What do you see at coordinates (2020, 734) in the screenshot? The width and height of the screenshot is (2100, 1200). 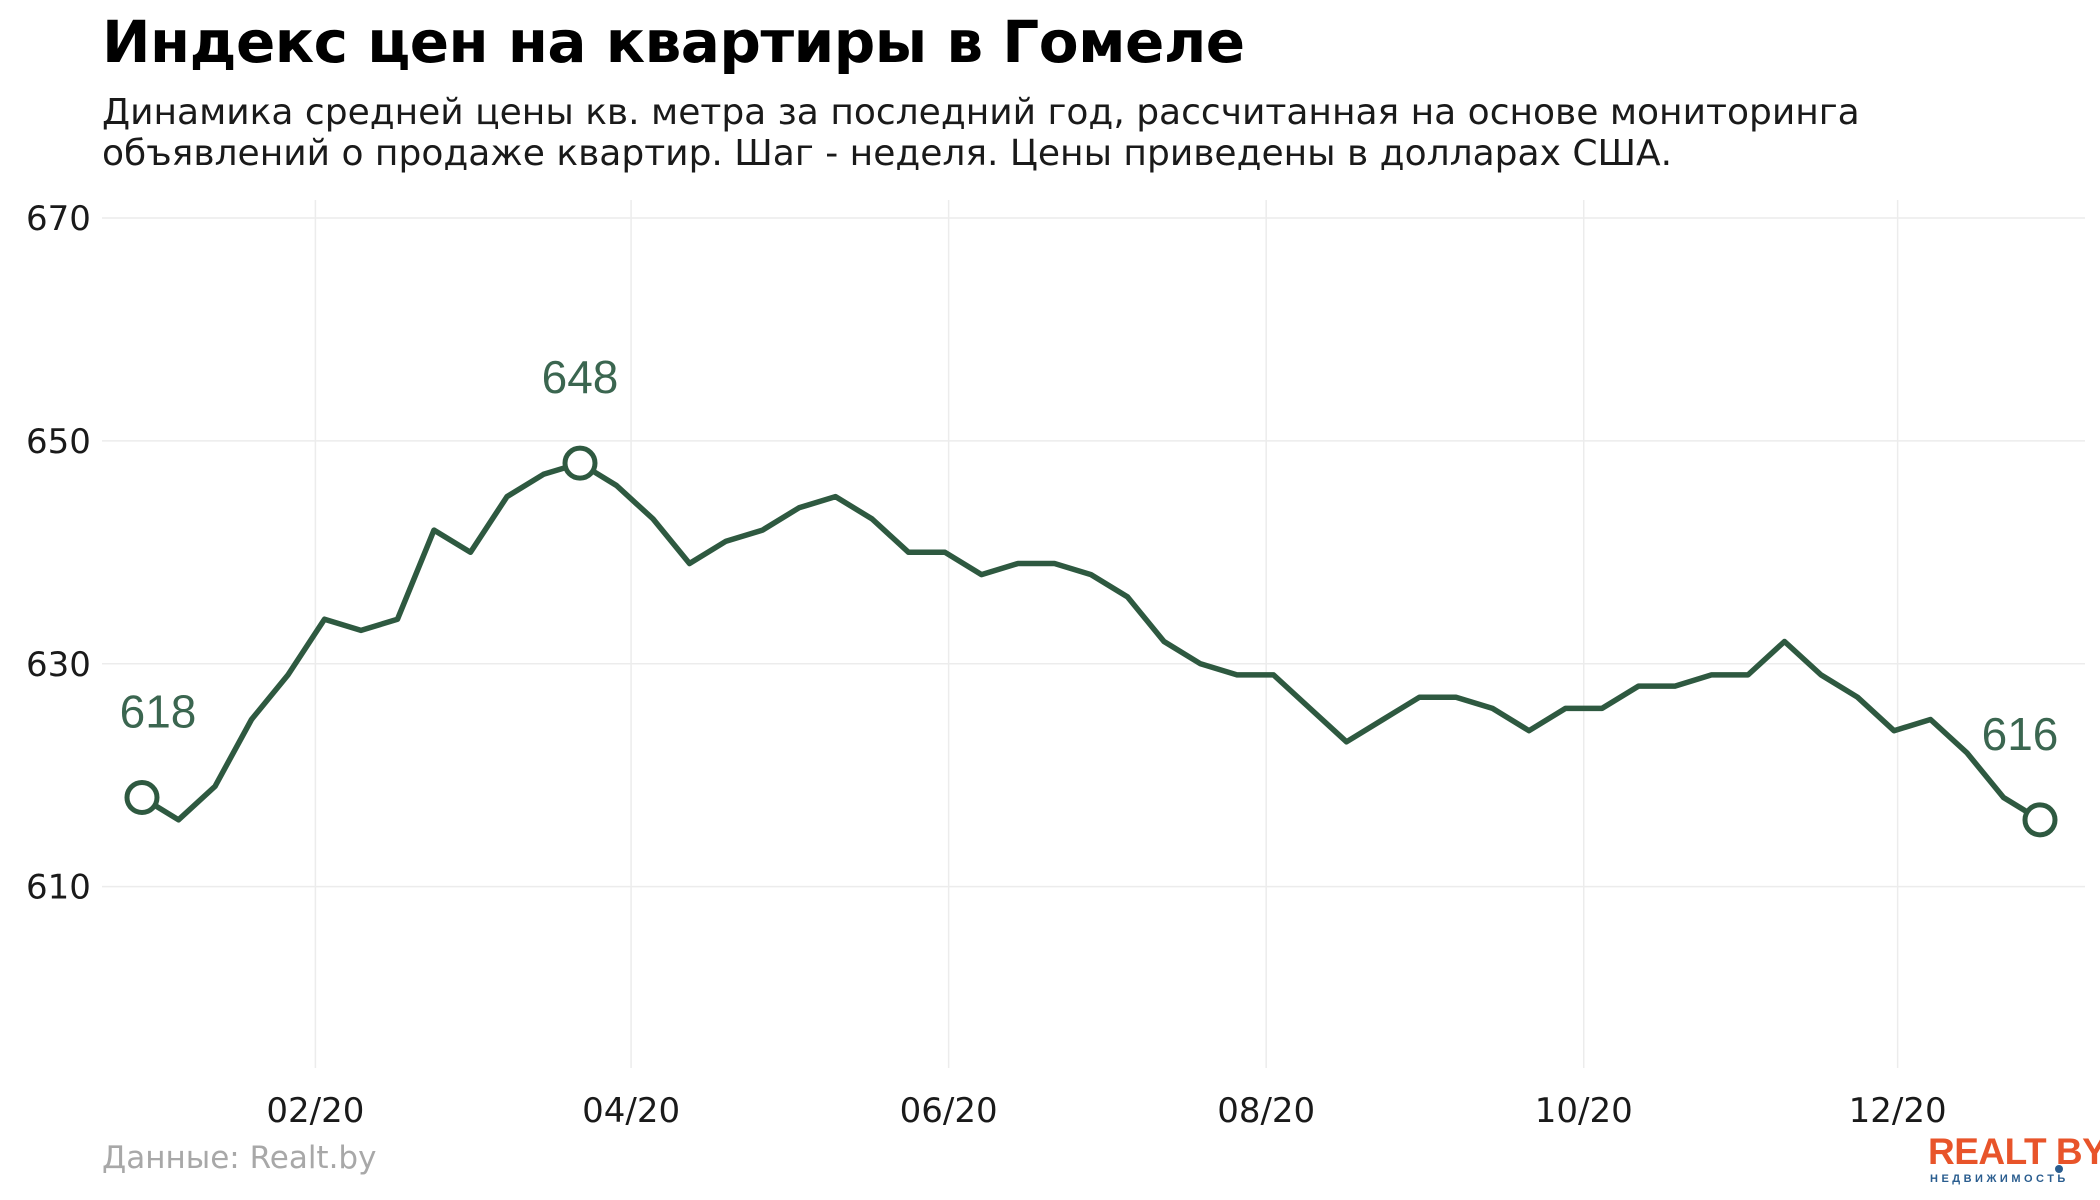 I see `data-label: 616` at bounding box center [2020, 734].